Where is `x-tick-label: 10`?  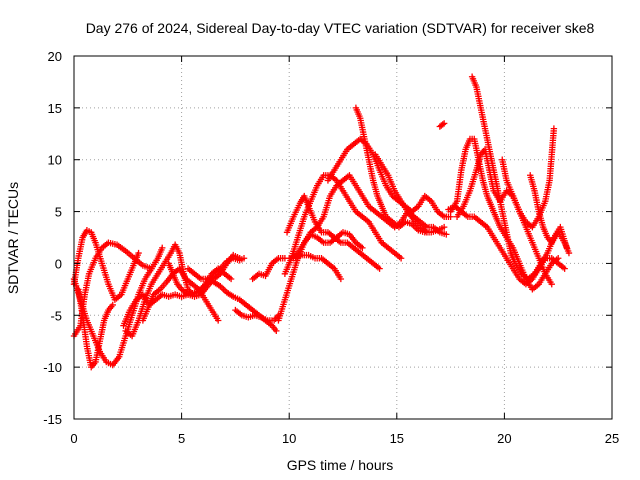
x-tick-label: 10 is located at coordinates (289, 438).